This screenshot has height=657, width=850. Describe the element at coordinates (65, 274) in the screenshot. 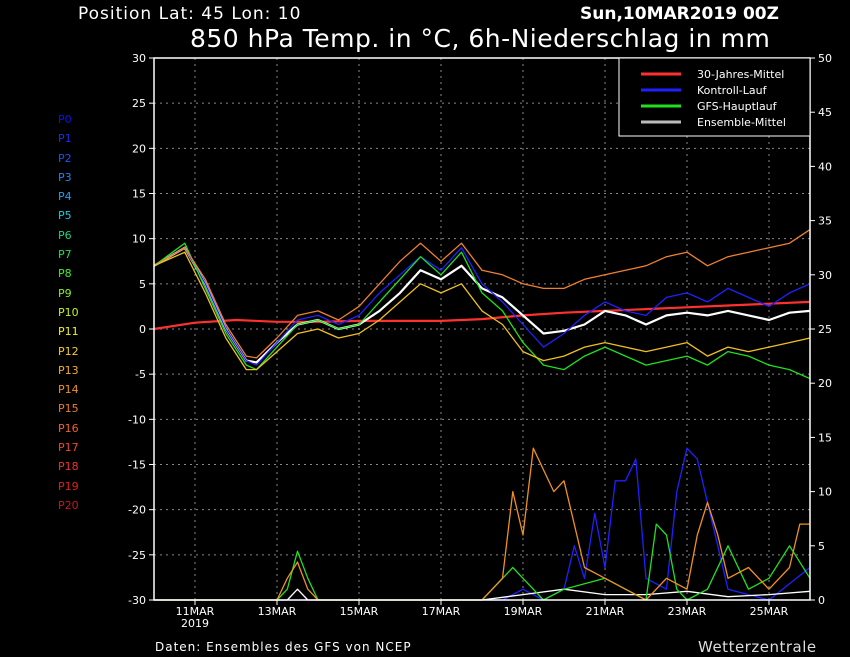

I see `member-label: P8` at that location.